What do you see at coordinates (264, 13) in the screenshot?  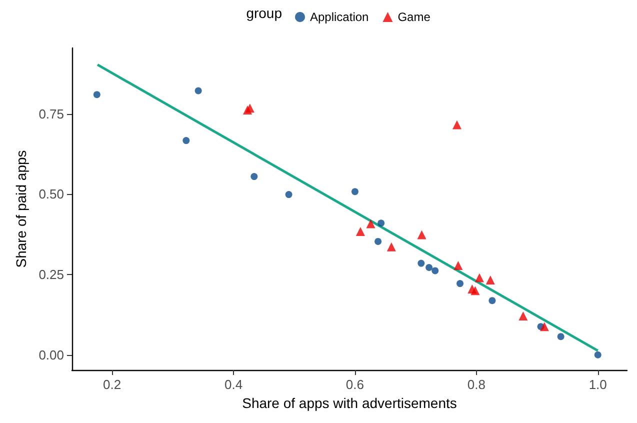 I see `legend-title: group` at bounding box center [264, 13].